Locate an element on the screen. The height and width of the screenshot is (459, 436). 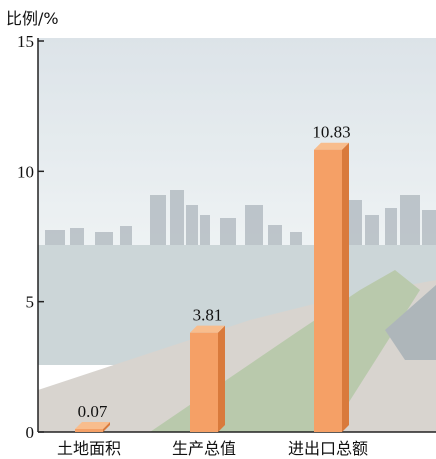
y-tick-label: 10 is located at coordinates (25, 171).